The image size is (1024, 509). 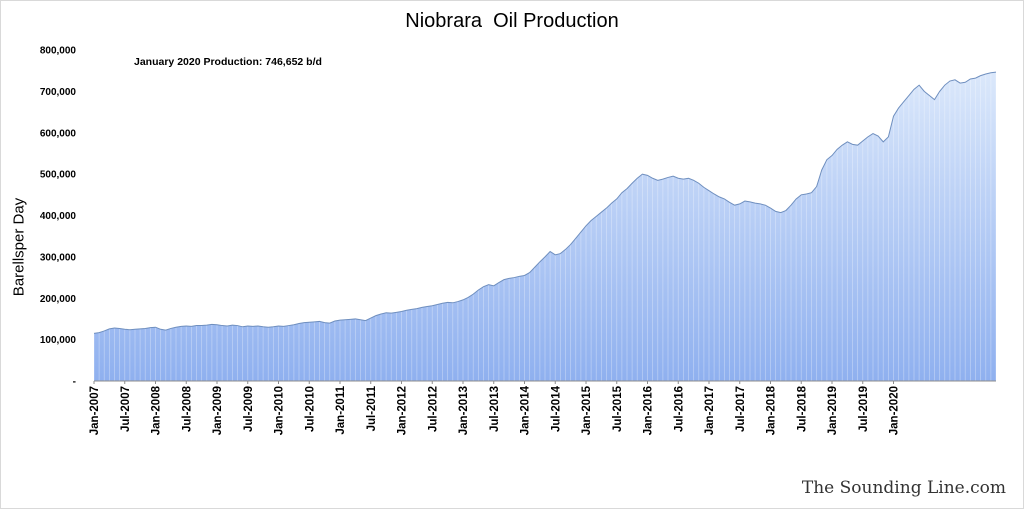 What do you see at coordinates (618, 408) in the screenshot?
I see `x-tick-label: Jul-2015` at bounding box center [618, 408].